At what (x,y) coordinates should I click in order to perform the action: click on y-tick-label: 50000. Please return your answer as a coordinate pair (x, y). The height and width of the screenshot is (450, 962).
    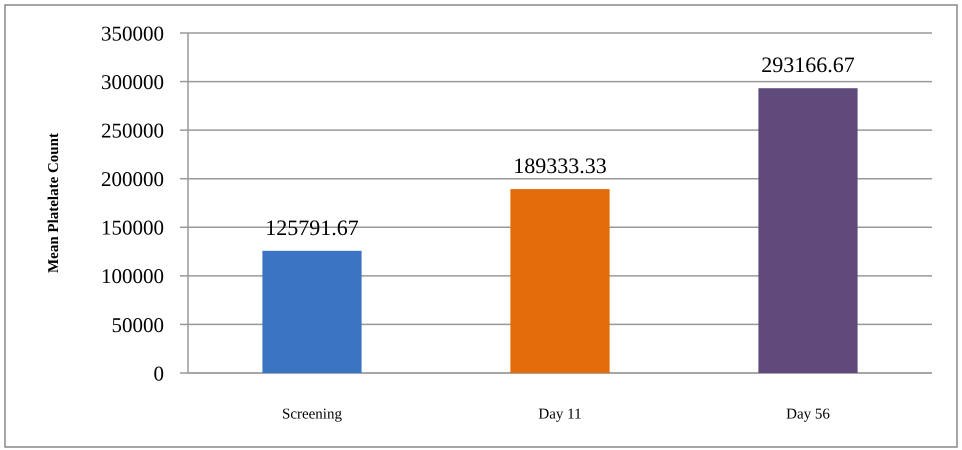
    Looking at the image, I should click on (138, 324).